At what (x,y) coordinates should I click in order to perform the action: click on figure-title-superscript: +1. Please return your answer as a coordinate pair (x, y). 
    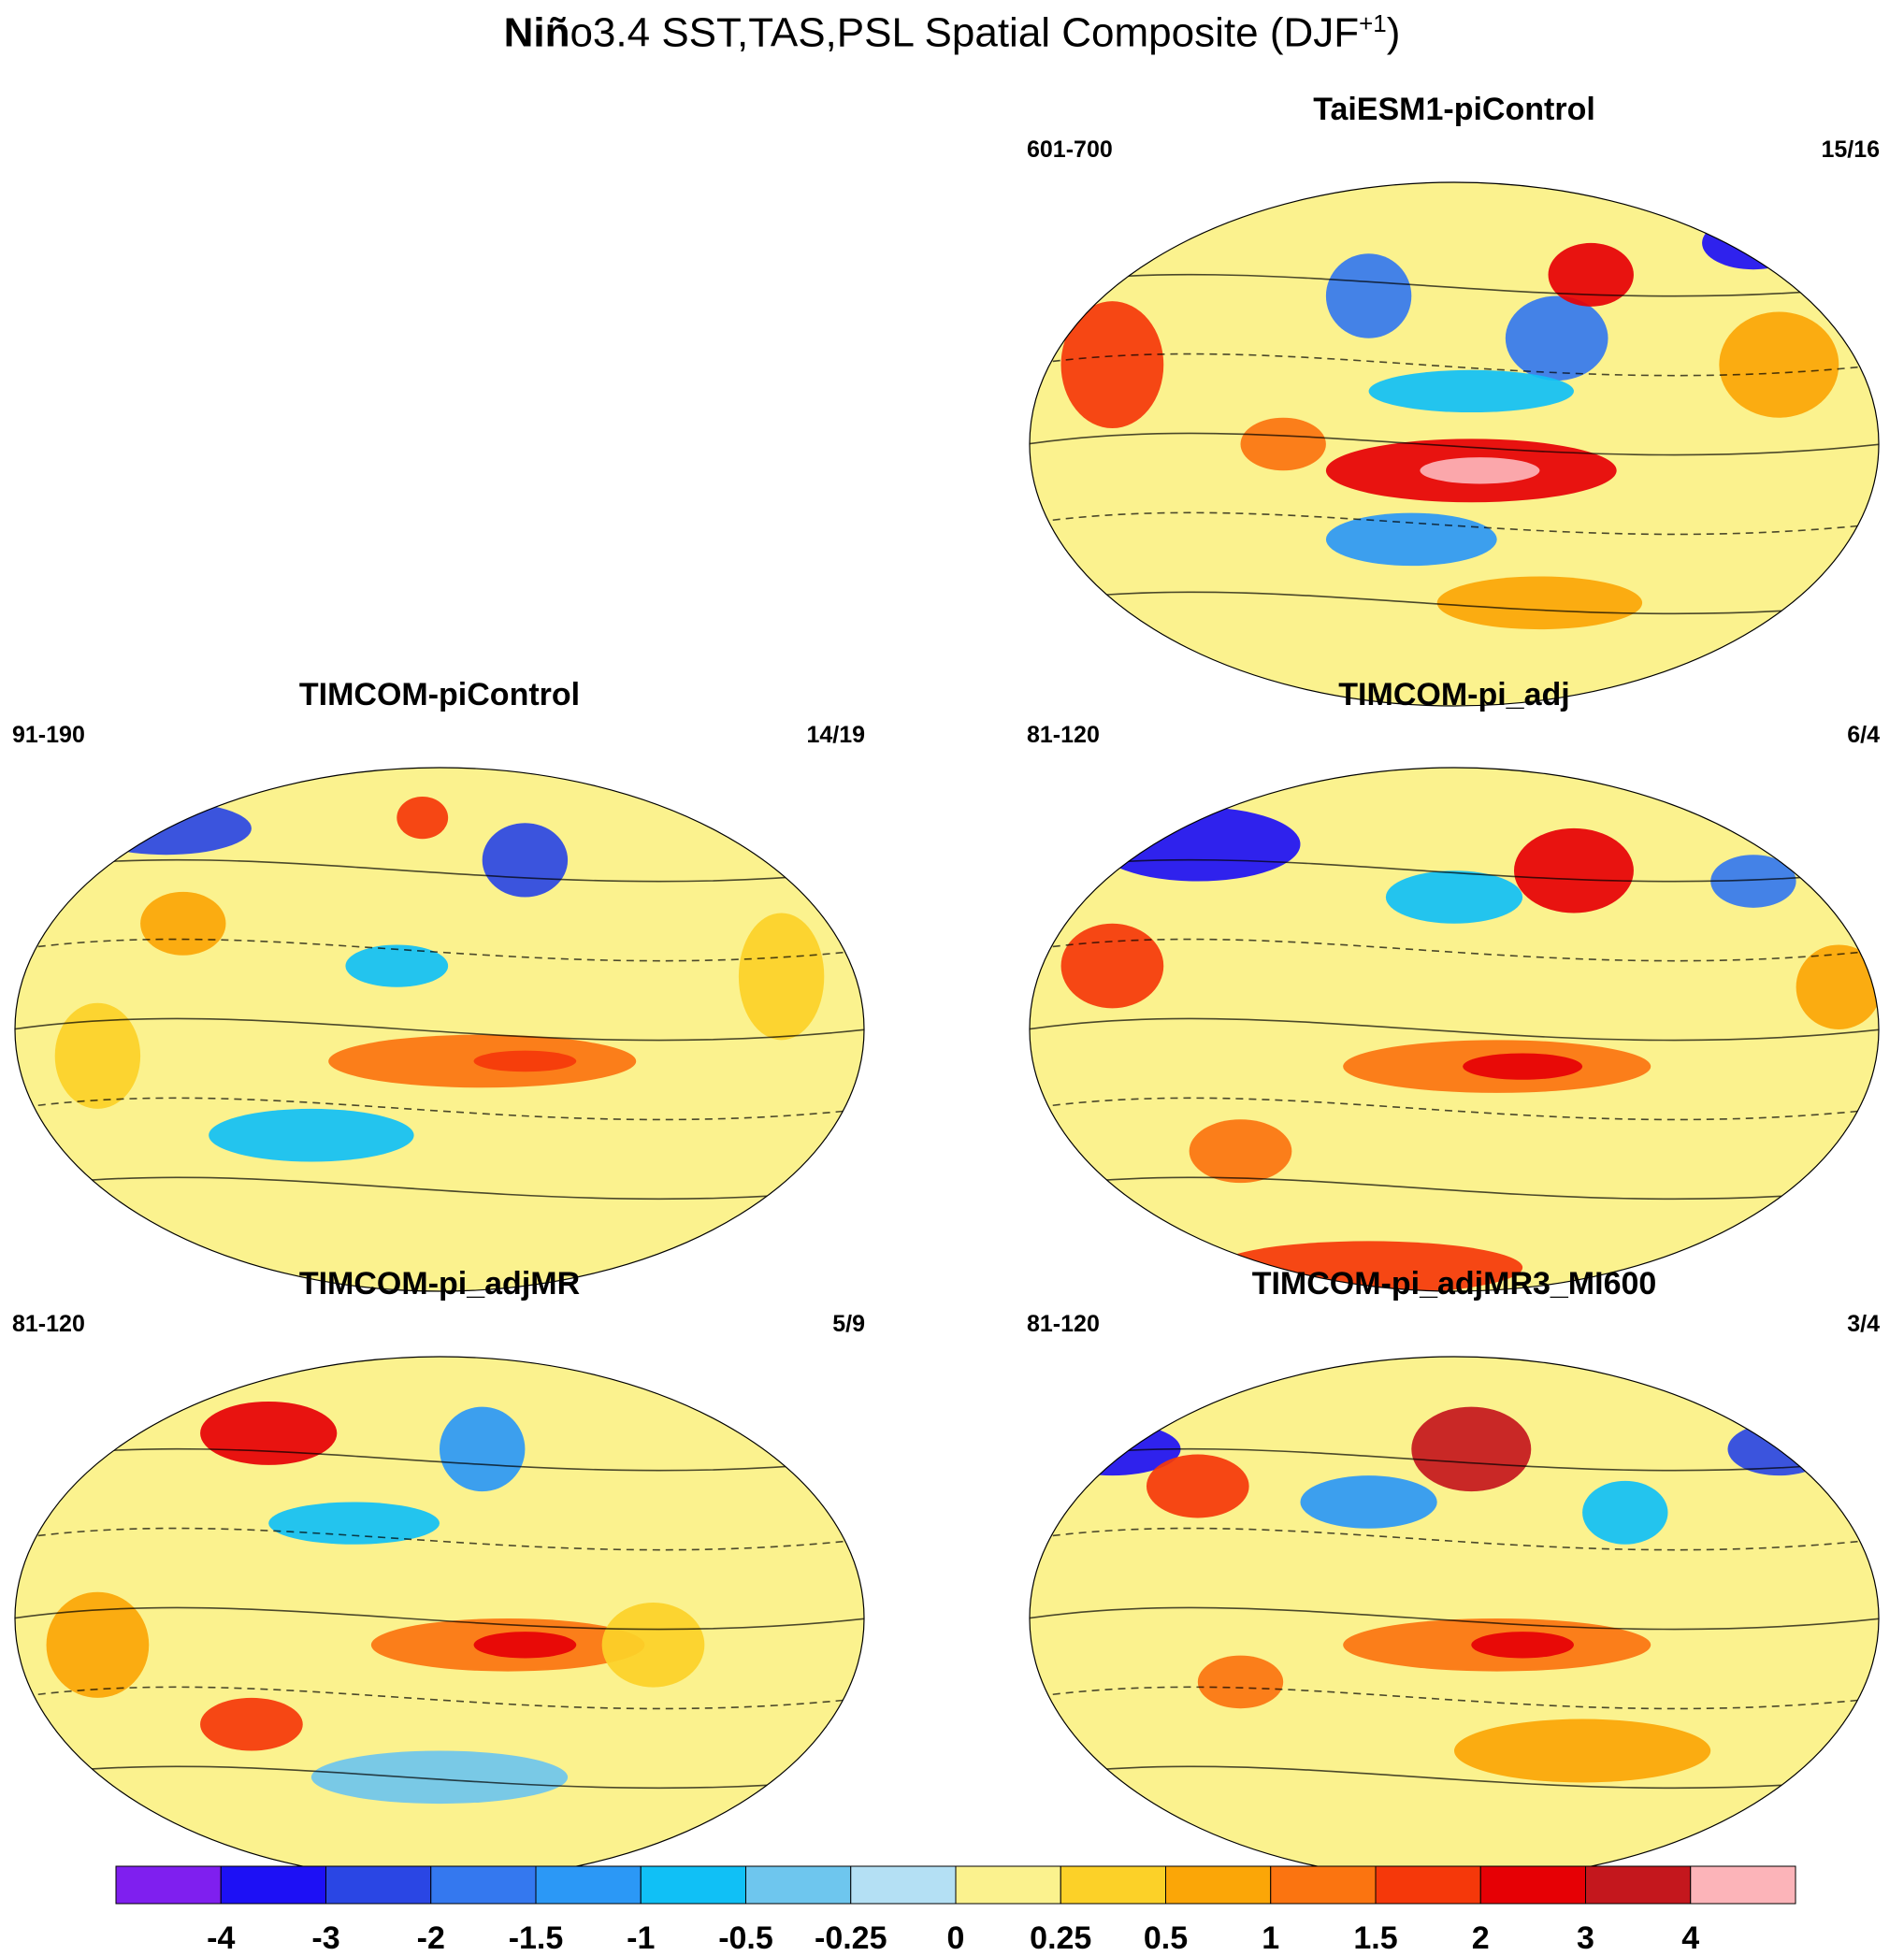
    Looking at the image, I should click on (1373, 23).